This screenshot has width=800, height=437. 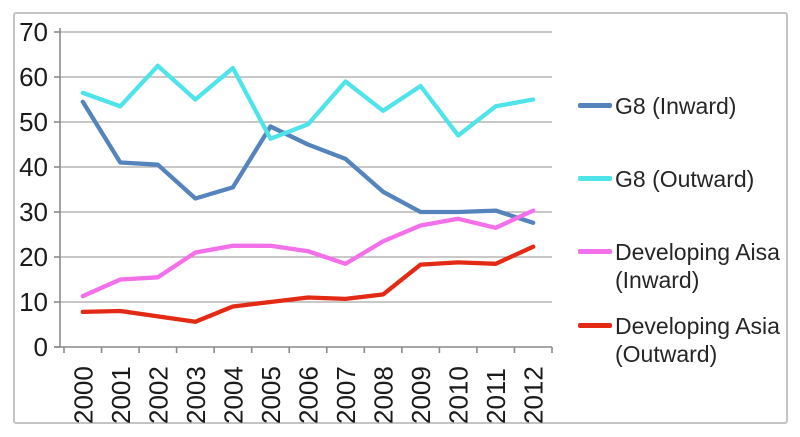 I want to click on y-tick-label-0: 0, so click(x=41, y=347).